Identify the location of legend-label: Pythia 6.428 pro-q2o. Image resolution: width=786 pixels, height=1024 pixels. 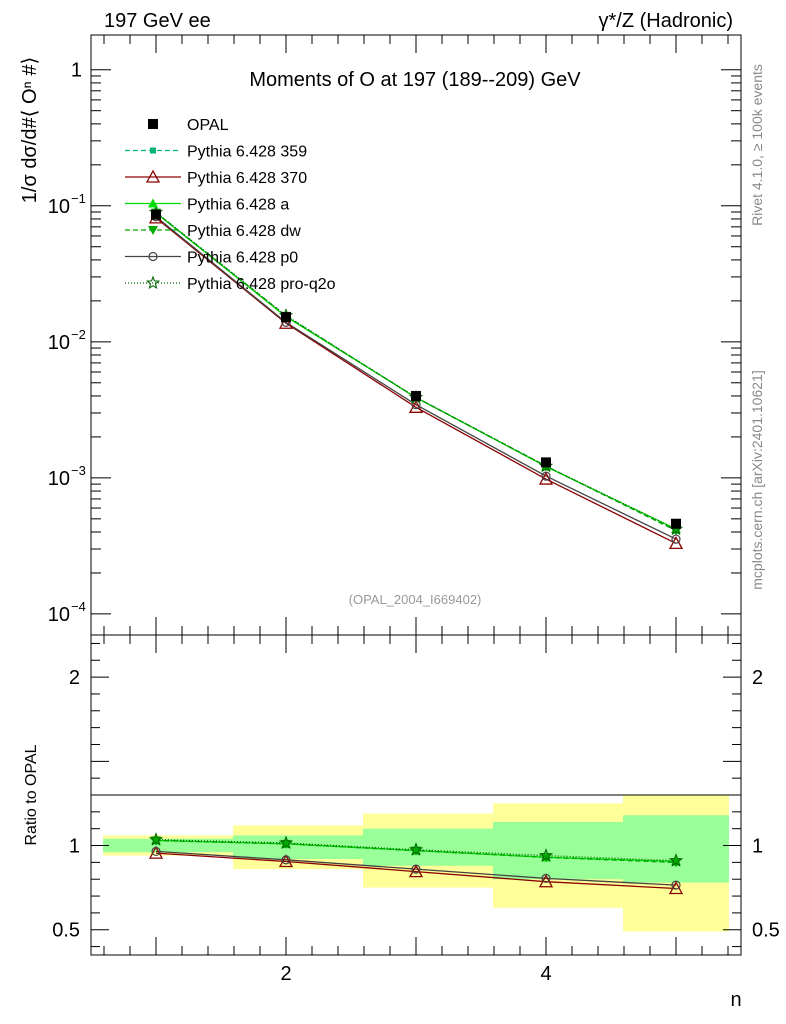
(261, 284).